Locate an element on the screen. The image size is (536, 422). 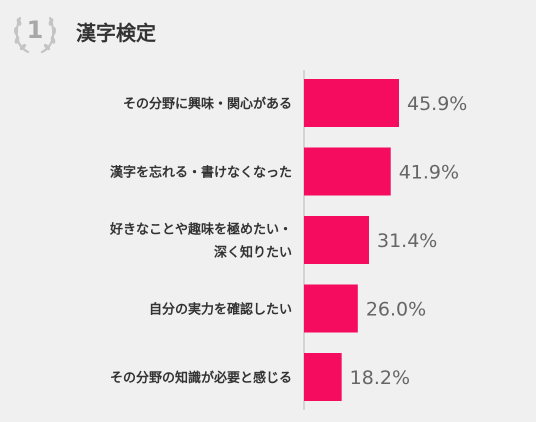
category-label-4: その分野の知識が必要と感じる is located at coordinates (201, 378).